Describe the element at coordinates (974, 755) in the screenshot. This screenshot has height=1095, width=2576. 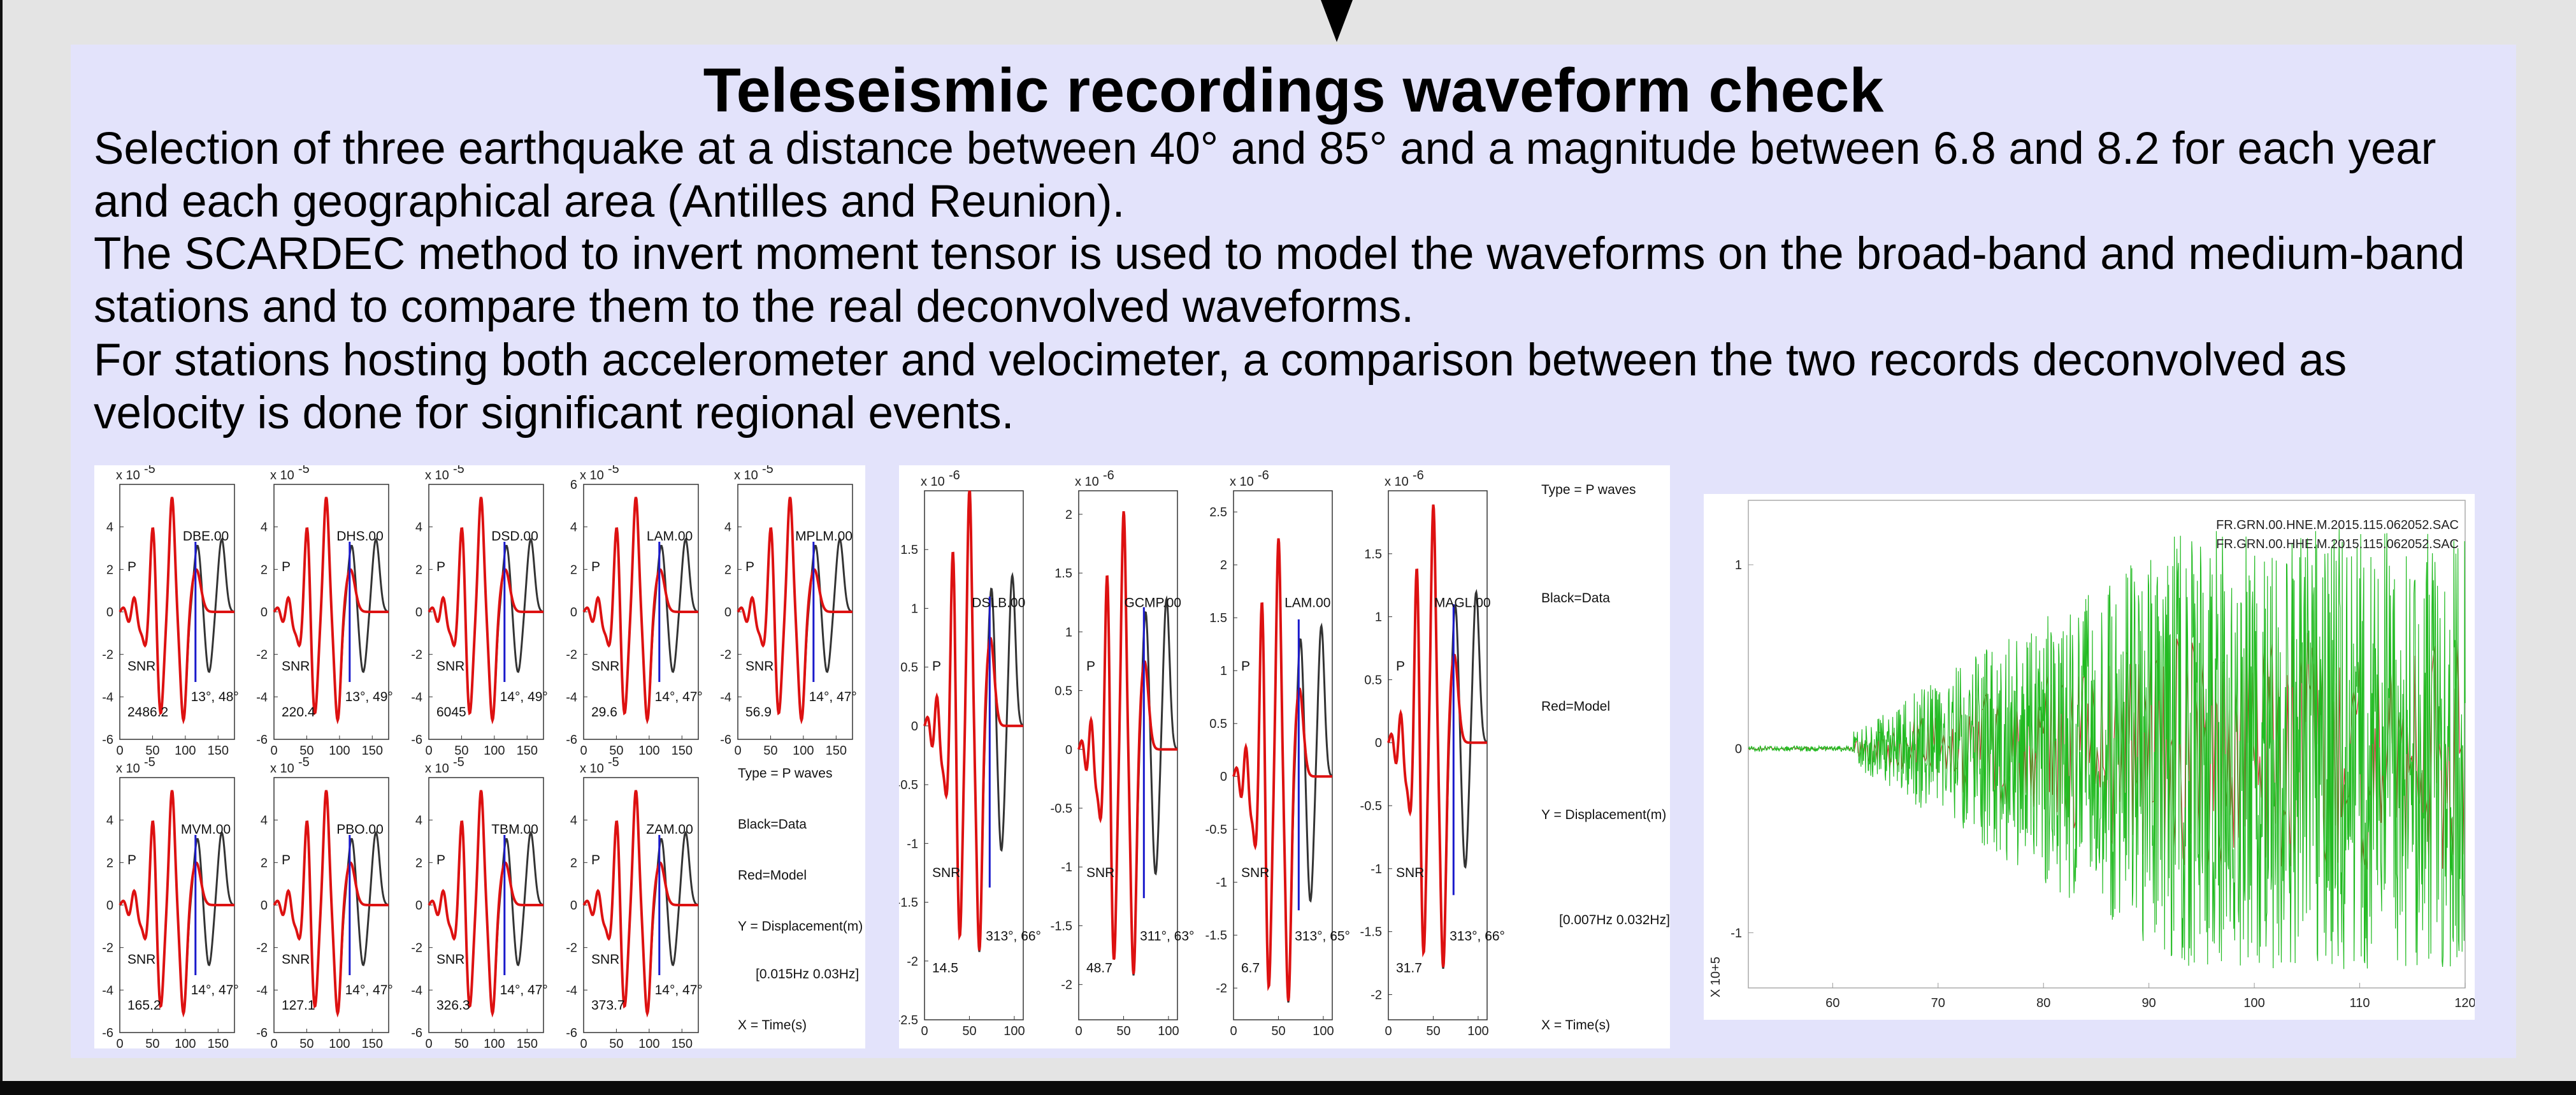
I see `panel-1-frame` at that location.